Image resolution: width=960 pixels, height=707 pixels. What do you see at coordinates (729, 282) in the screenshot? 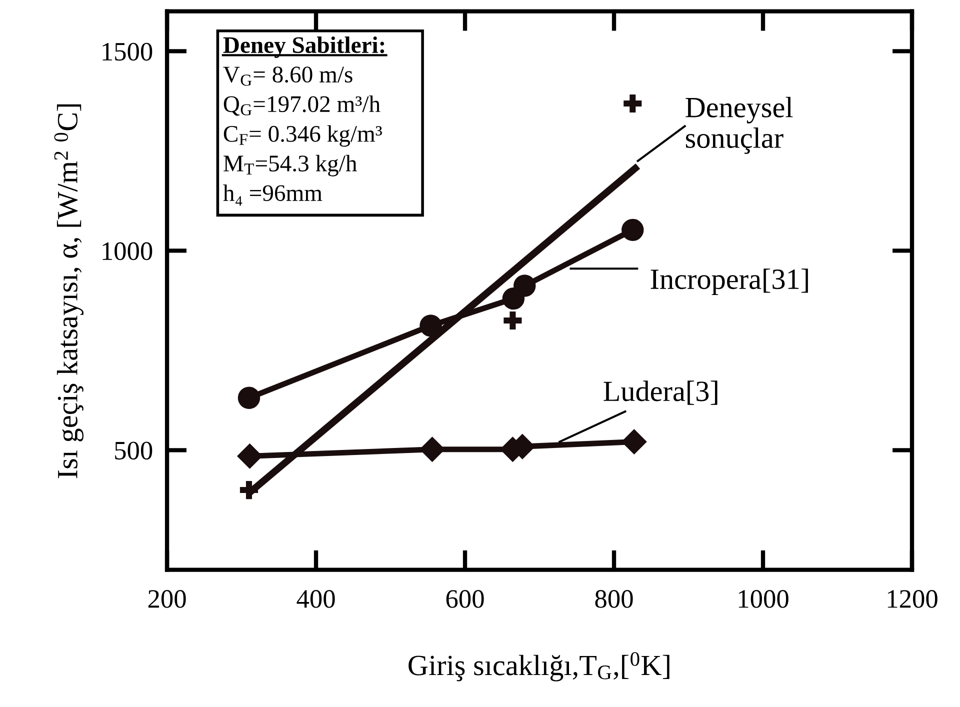
I see `series-label: Incropera[31]` at bounding box center [729, 282].